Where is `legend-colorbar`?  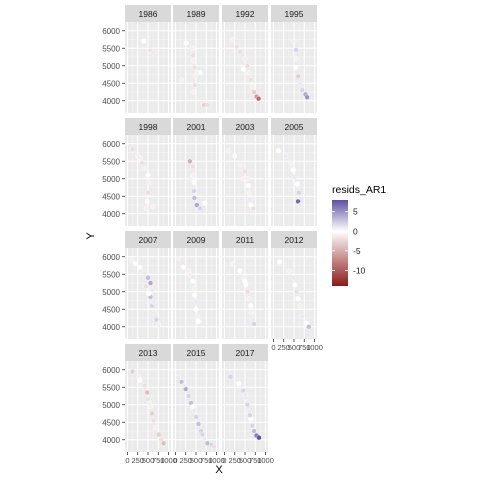 legend-colorbar is located at coordinates (340, 243).